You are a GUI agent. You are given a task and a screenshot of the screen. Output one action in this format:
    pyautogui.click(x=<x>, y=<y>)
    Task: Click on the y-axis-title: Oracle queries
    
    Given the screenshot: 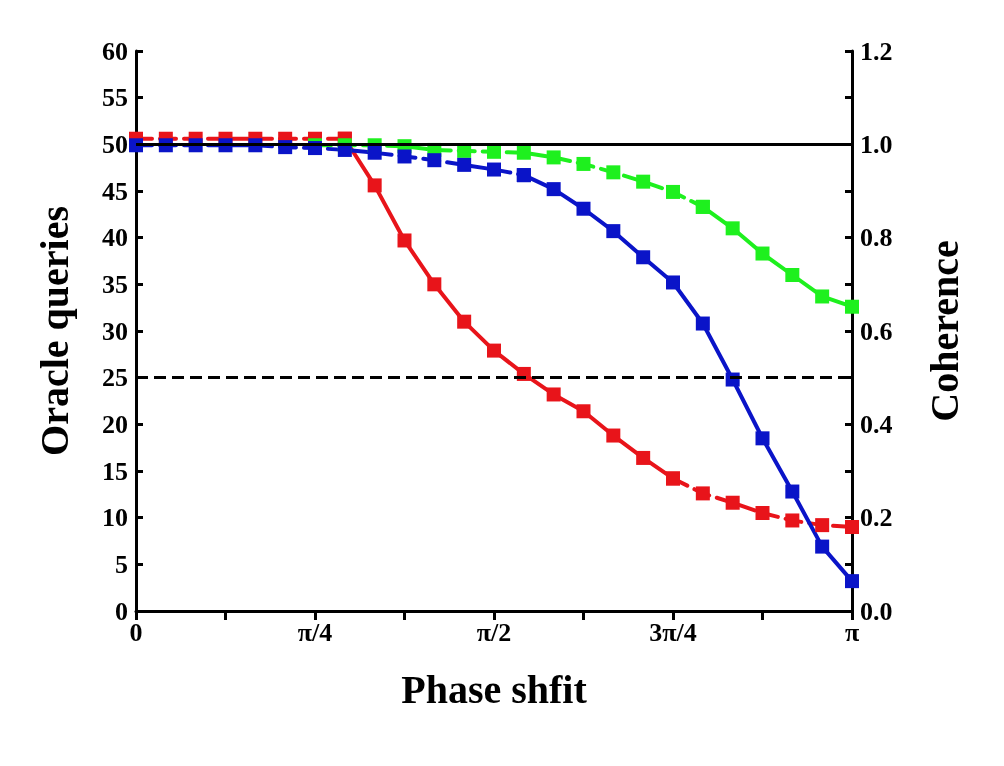 What is the action you would take?
    pyautogui.click(x=54, y=331)
    